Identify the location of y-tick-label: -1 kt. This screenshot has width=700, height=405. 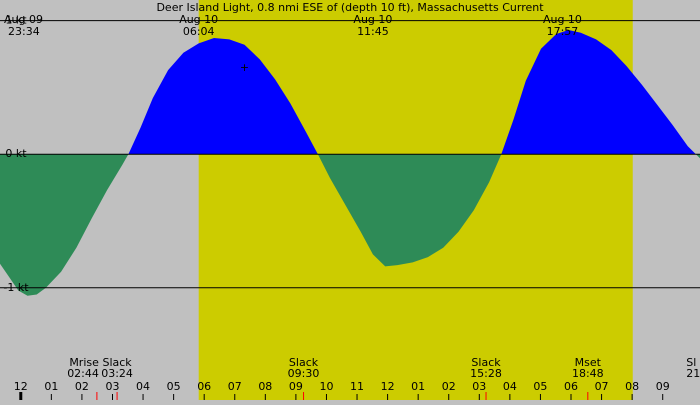
(16, 287).